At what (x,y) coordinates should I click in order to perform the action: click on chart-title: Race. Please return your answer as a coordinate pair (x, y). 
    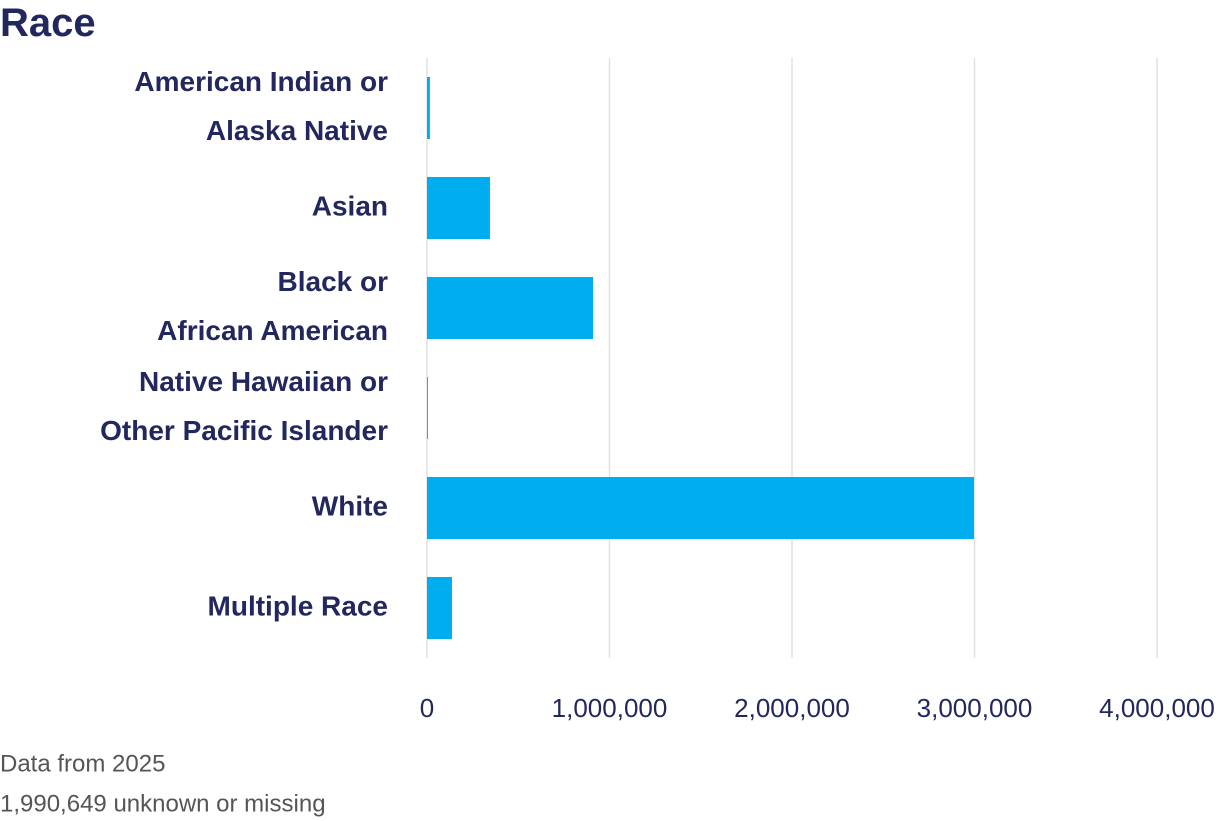
    Looking at the image, I should click on (48, 23).